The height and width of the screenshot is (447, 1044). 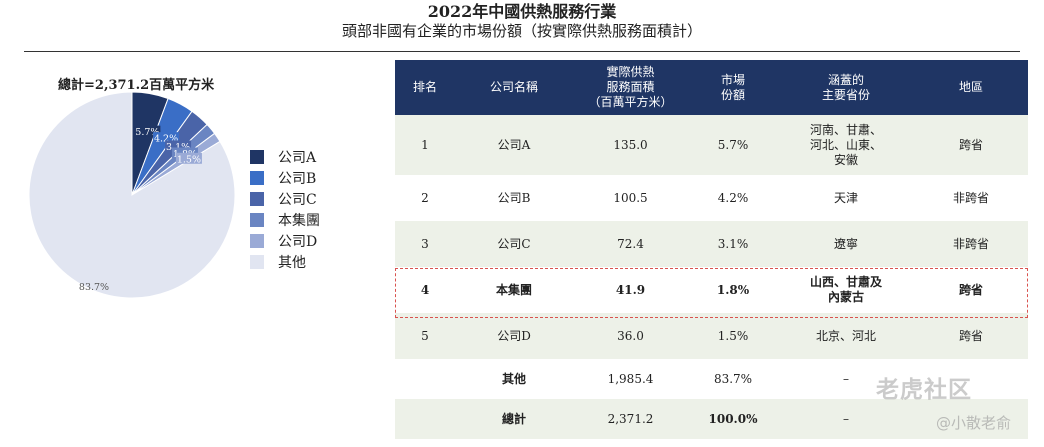 I want to click on pie-label-5: 1.5%, so click(x=189, y=159).